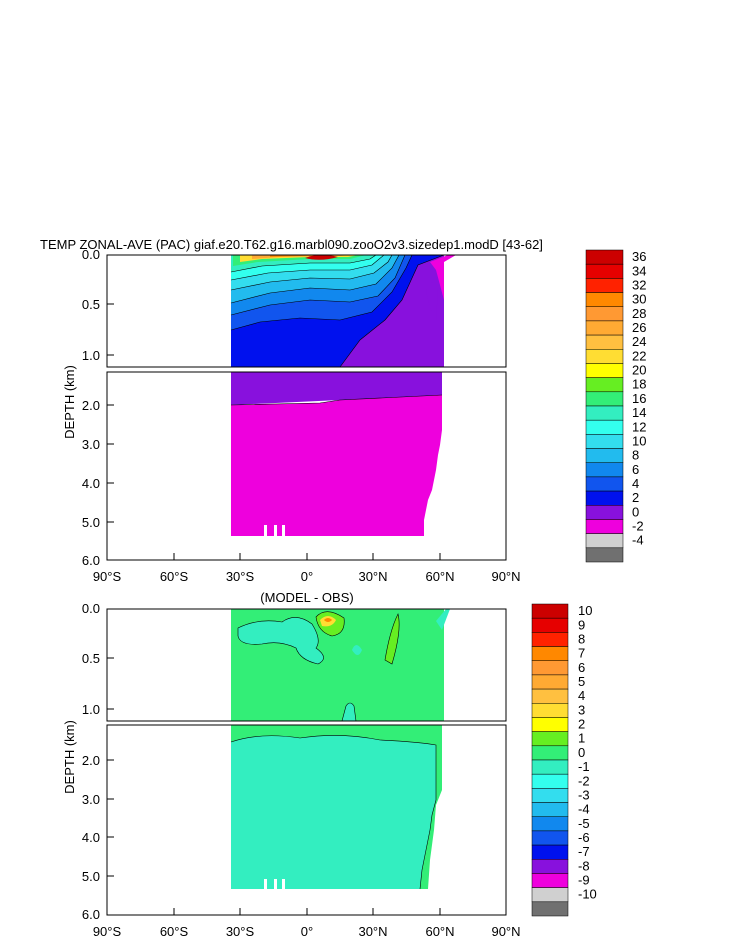 Image resolution: width=733 pixels, height=945 pixels. I want to click on colorbar-label: 20, so click(639, 370).